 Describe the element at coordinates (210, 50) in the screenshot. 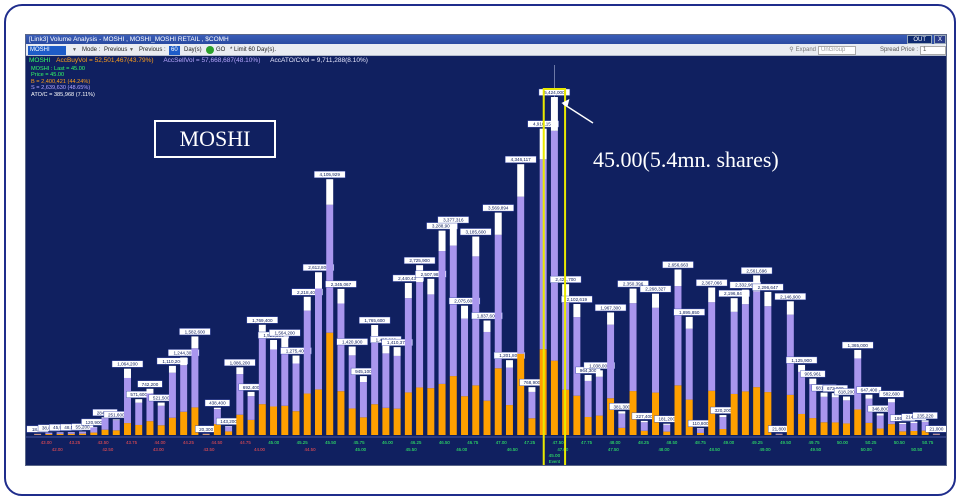

I see `go-icon` at that location.